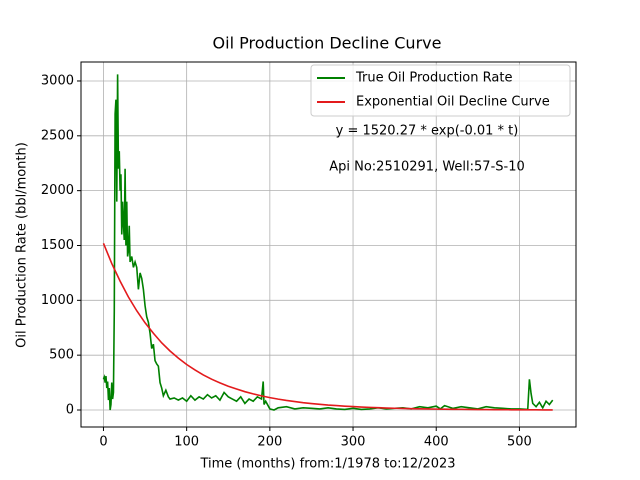 The height and width of the screenshot is (480, 640). Describe the element at coordinates (453, 102) in the screenshot. I see `legend-label: Exponential Oil Decline Curve` at that location.